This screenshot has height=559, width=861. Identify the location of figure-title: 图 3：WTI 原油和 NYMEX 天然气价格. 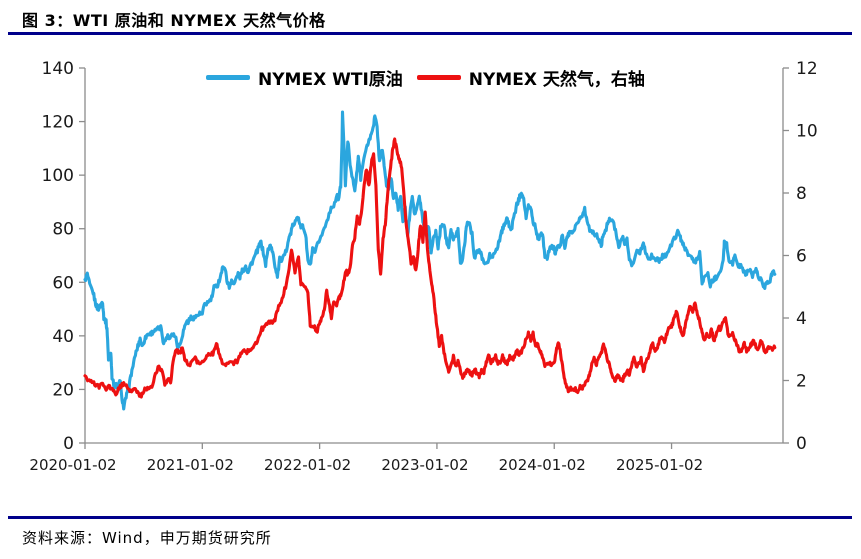
(174, 20).